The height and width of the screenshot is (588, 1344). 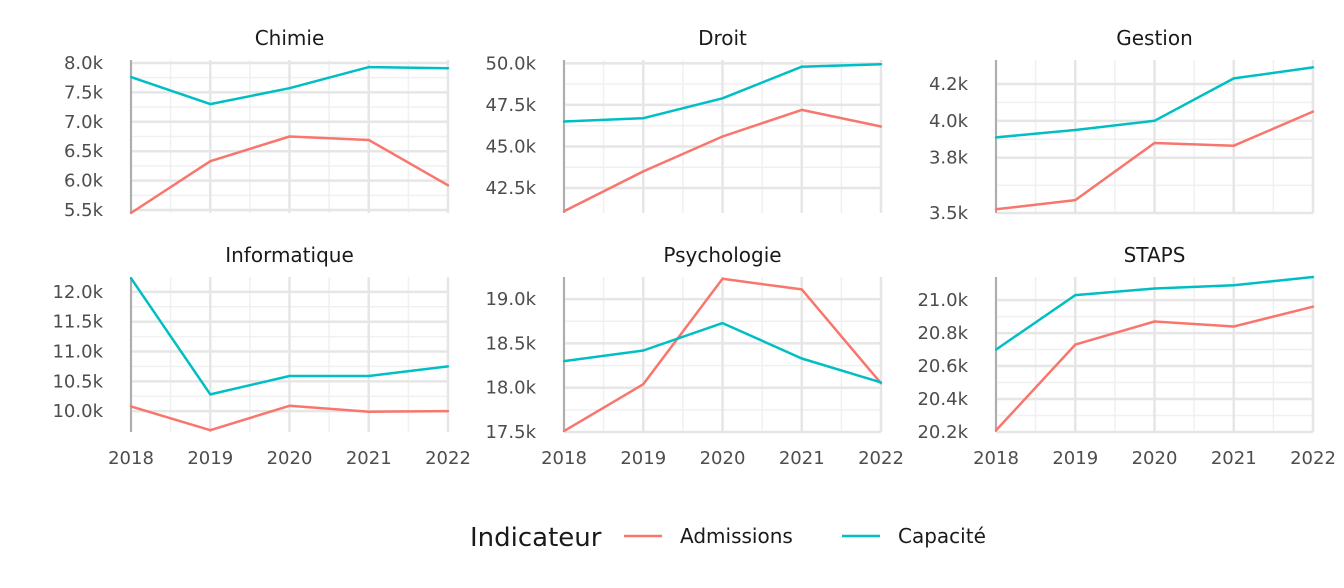 I want to click on panel-chimie: 5.5k 6.0k 6.5k 7.0k 7.5k 8.0k Chimie, so click(x=257, y=123).